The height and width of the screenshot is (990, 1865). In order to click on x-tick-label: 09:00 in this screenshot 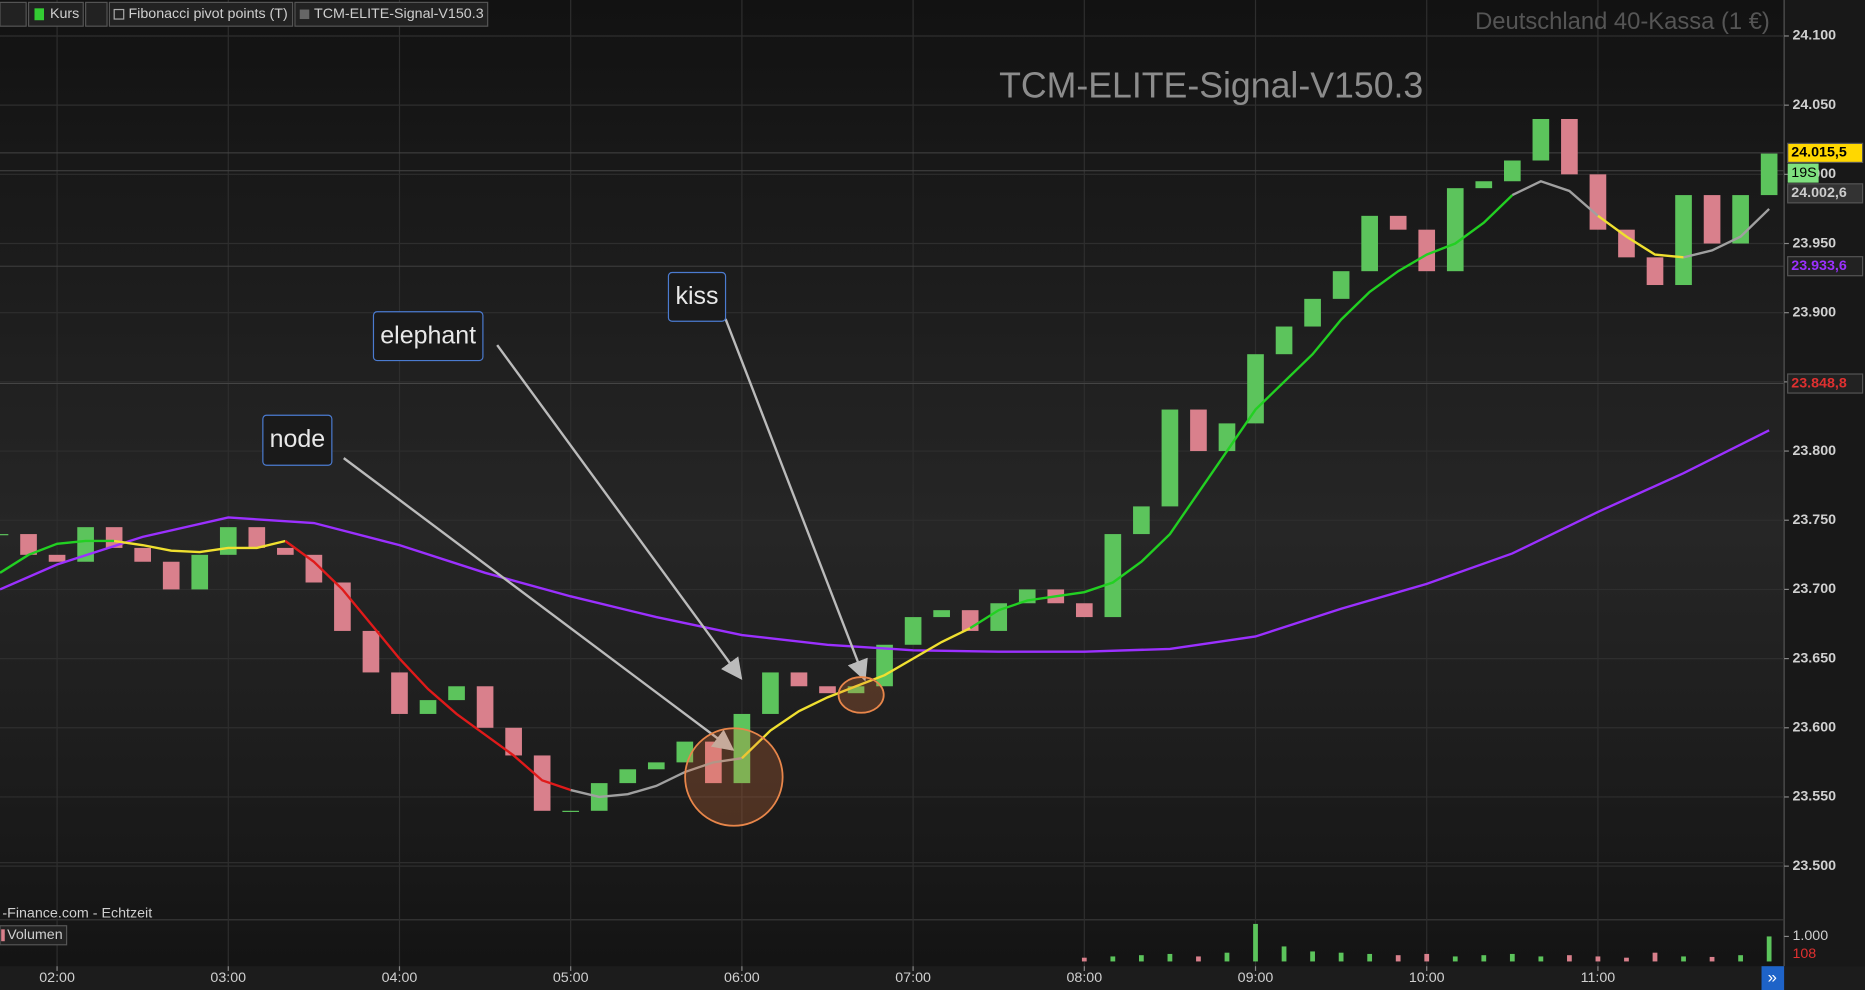, I will do `click(1256, 978)`.